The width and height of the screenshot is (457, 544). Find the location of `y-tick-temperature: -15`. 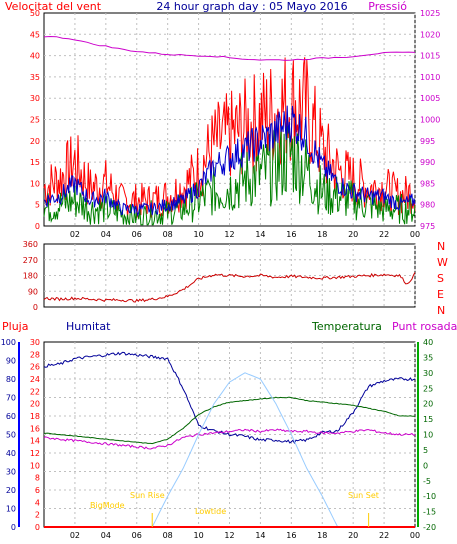

y-tick-temperature: -15 is located at coordinates (429, 512).